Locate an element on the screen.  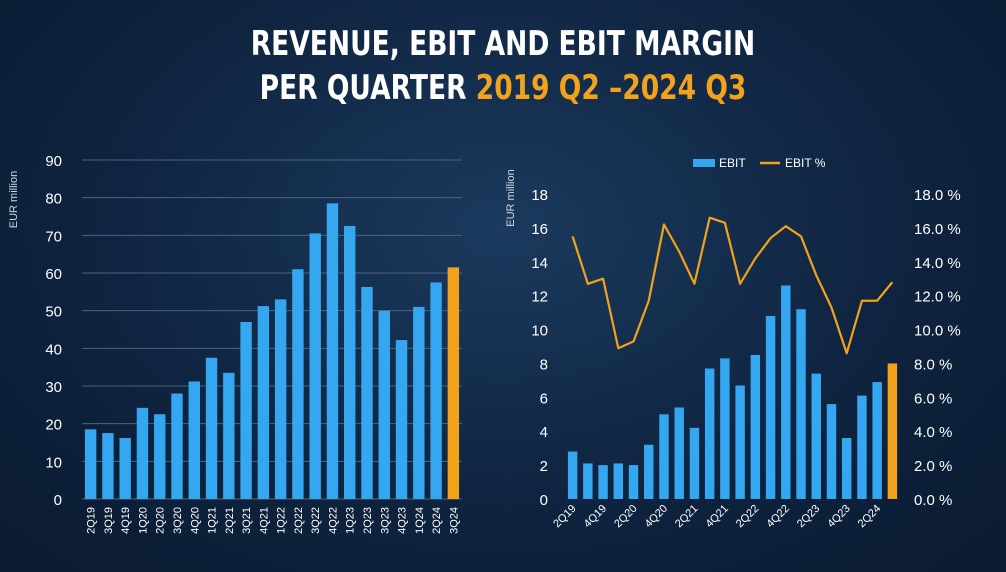
y2-tick-label: 16.0 % is located at coordinates (937, 229).